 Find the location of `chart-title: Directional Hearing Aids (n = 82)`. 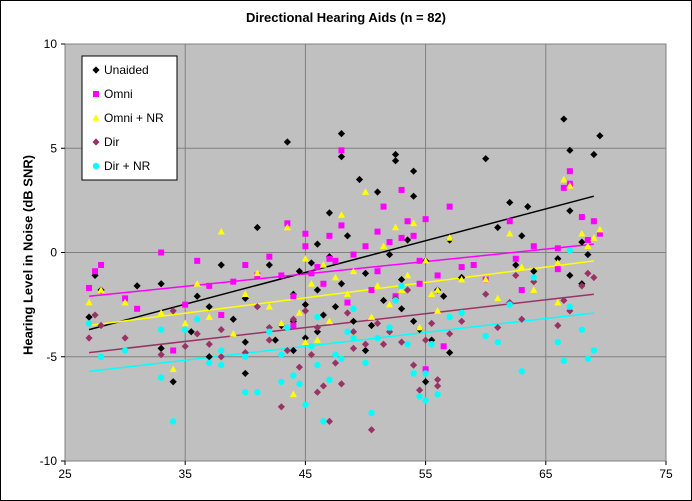

chart-title: Directional Hearing Aids (n = 82) is located at coordinates (346, 17).